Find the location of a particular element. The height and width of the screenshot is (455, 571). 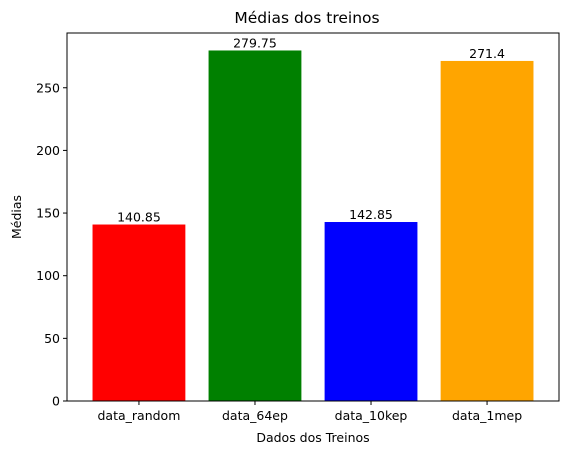

y-tick-label-0: 0 is located at coordinates (56, 401).